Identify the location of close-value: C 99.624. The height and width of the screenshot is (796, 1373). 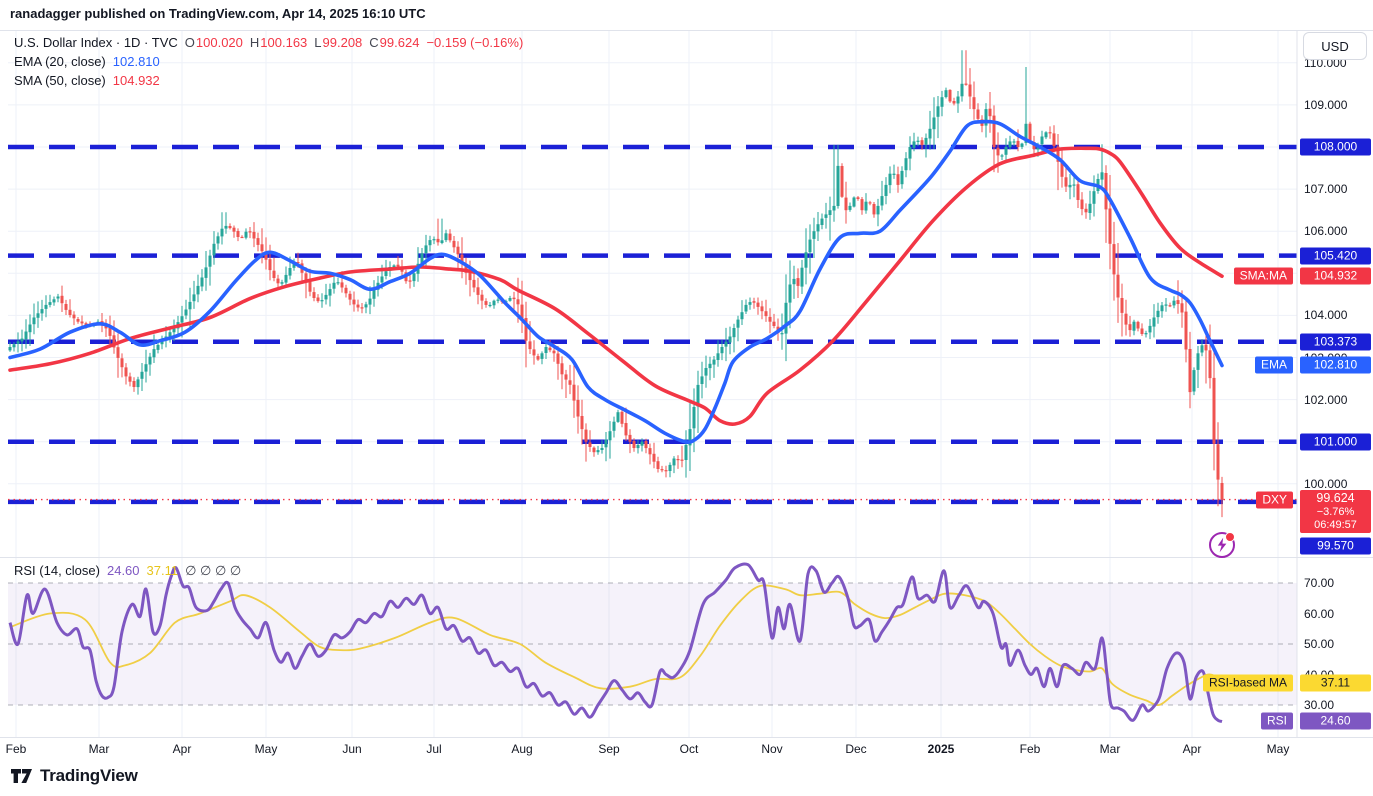
(394, 42).